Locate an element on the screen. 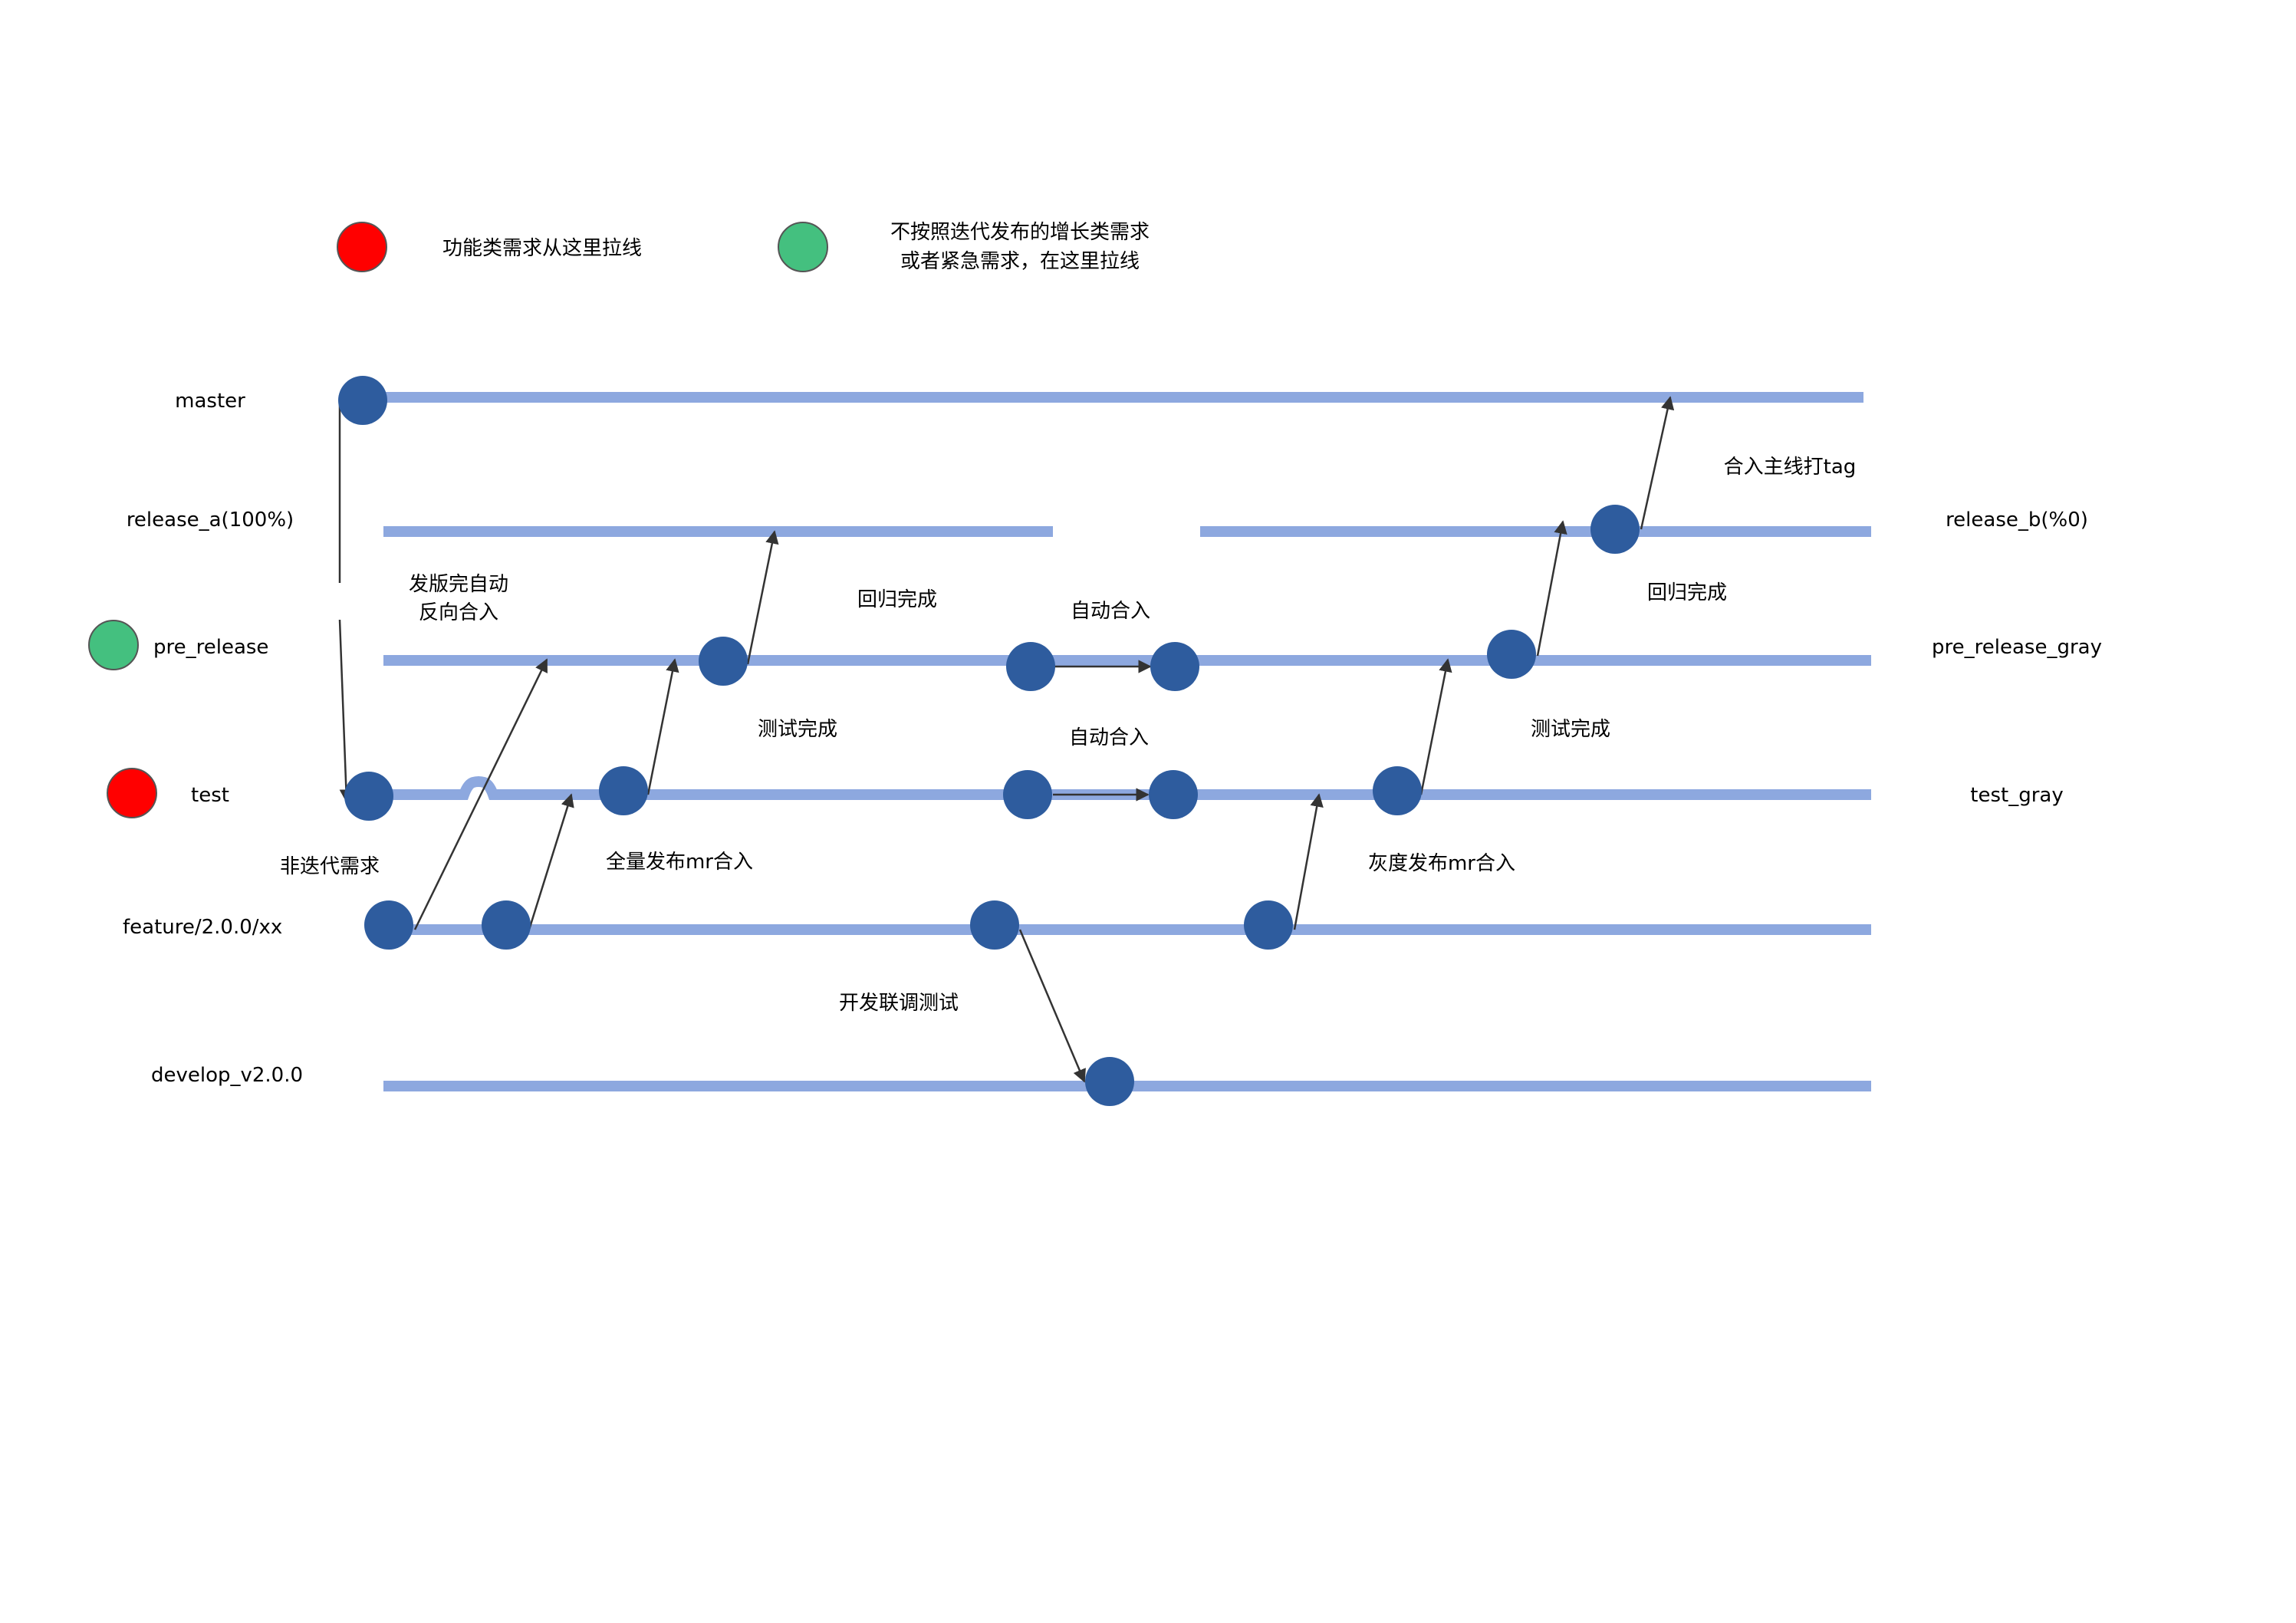 Image resolution: width=2296 pixels, height=1623 pixels. branch-line-test is located at coordinates (1131, 788).